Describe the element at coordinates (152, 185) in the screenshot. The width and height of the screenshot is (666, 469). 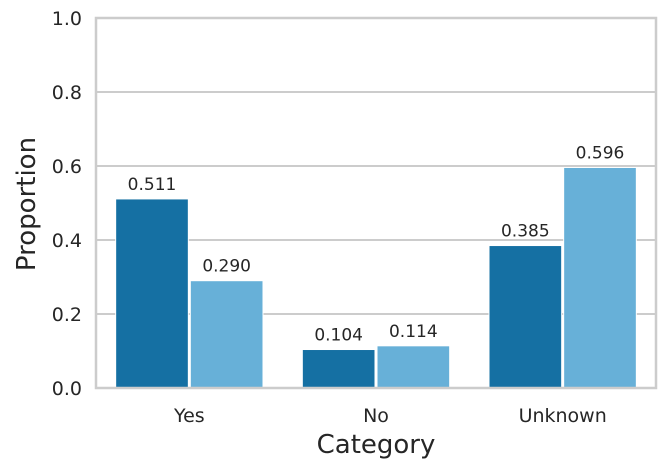
I see `bar-value-label: 0.511` at that location.